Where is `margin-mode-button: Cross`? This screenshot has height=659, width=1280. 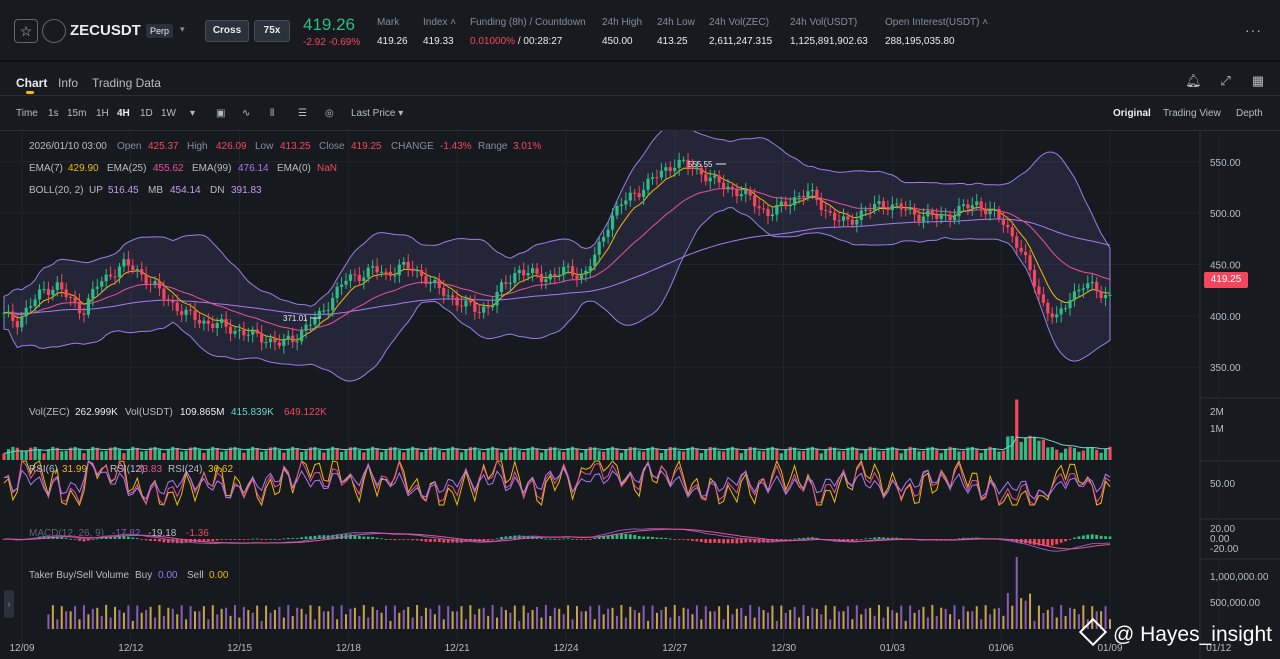
margin-mode-button: Cross is located at coordinates (227, 31).